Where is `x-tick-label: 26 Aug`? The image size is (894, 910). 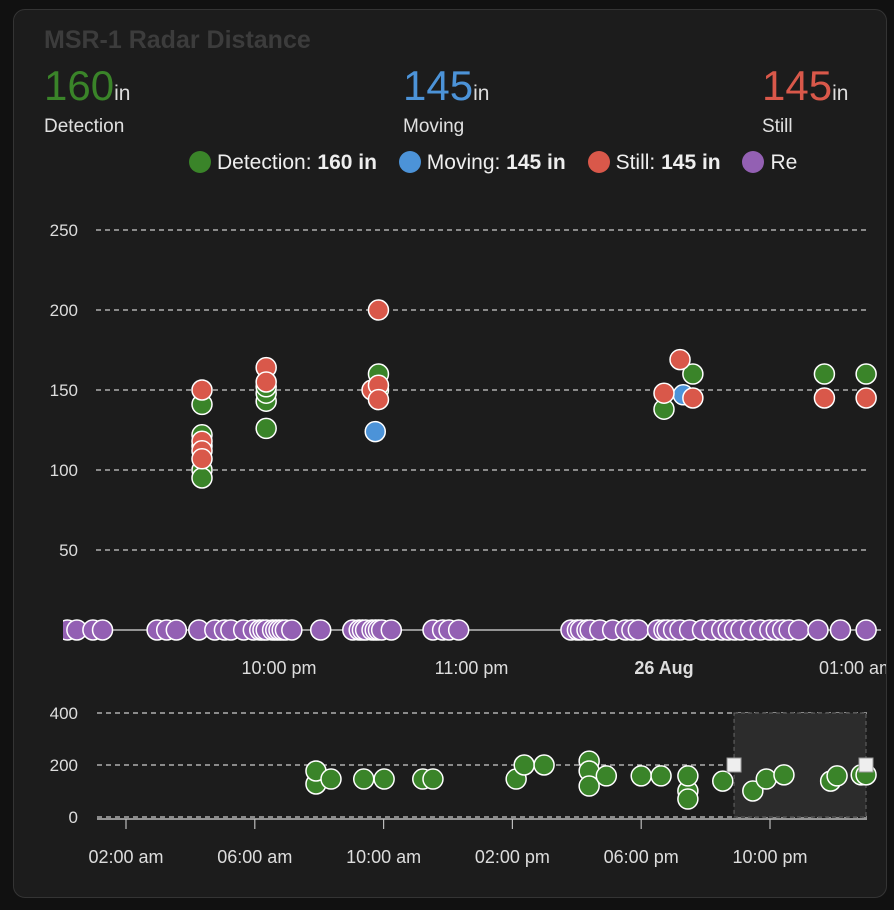 x-tick-label: 26 Aug is located at coordinates (663, 668).